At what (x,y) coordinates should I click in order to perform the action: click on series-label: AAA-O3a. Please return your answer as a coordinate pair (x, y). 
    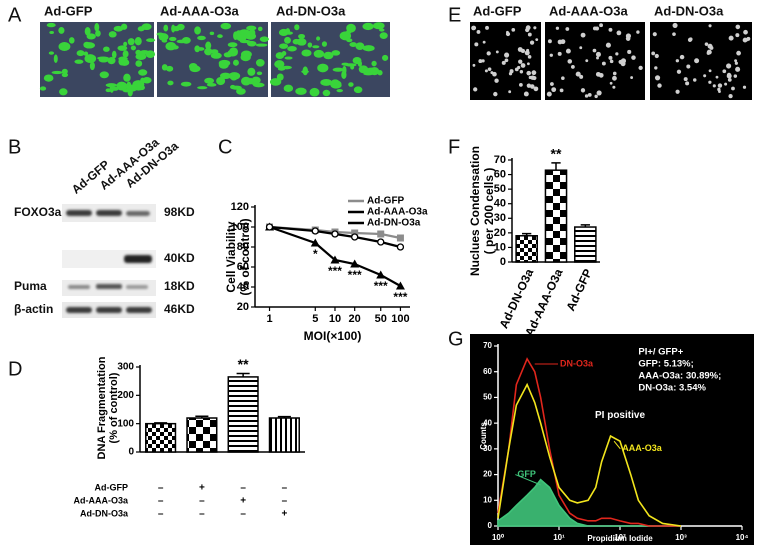
    Looking at the image, I should click on (642, 448).